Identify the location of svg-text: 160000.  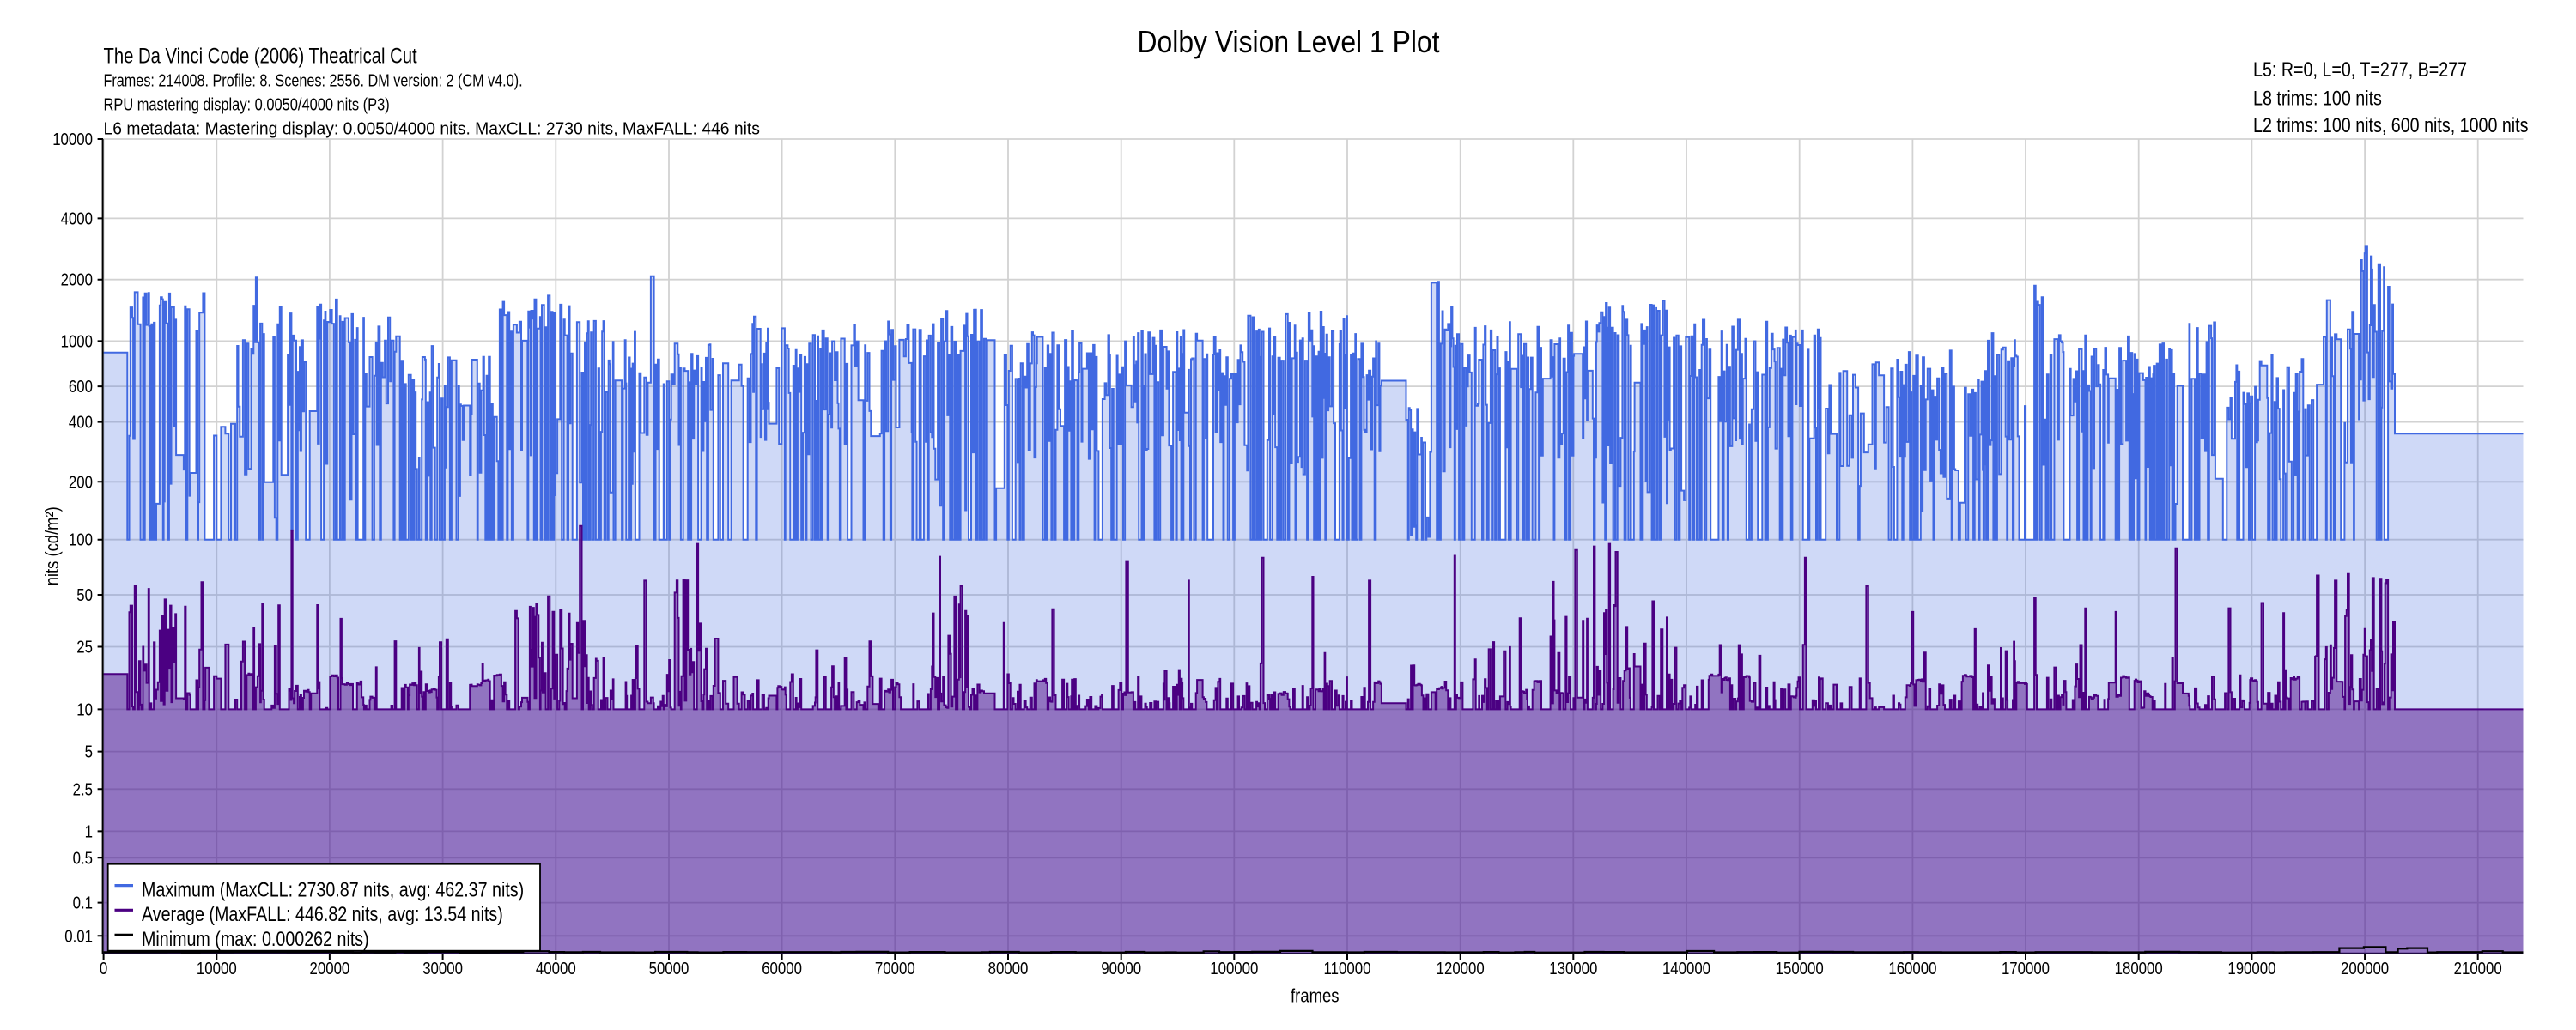
(1912, 968).